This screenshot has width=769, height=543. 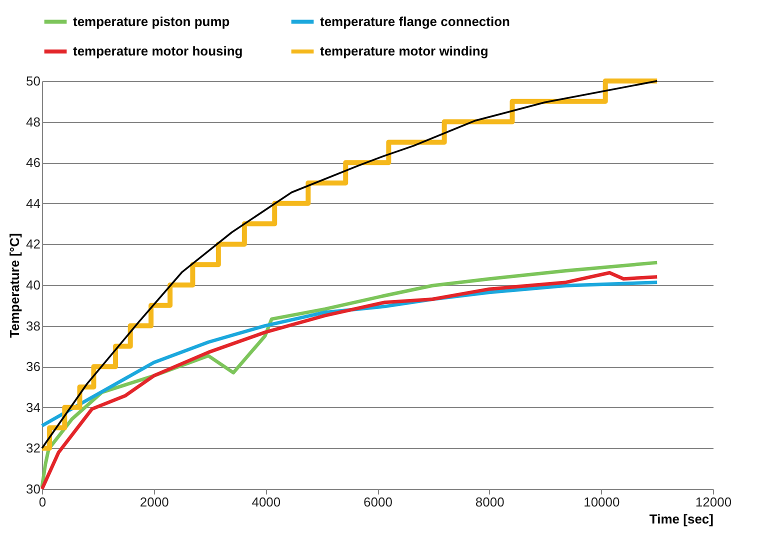 What do you see at coordinates (33, 162) in the screenshot?
I see `y-tick-label: 46` at bounding box center [33, 162].